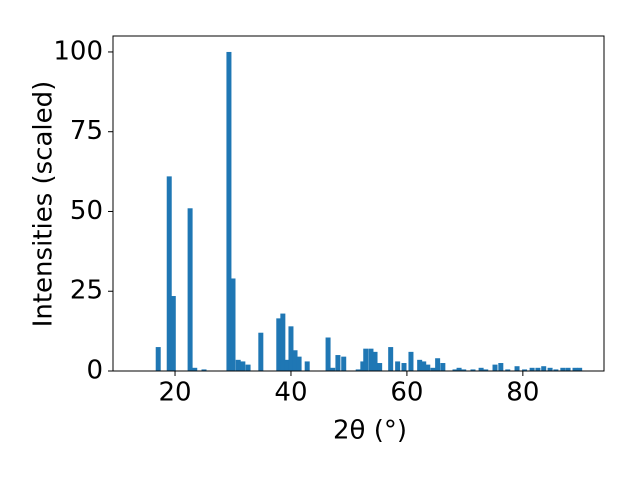 The height and width of the screenshot is (480, 640). I want to click on y-tick-label: 50, so click(86, 211).